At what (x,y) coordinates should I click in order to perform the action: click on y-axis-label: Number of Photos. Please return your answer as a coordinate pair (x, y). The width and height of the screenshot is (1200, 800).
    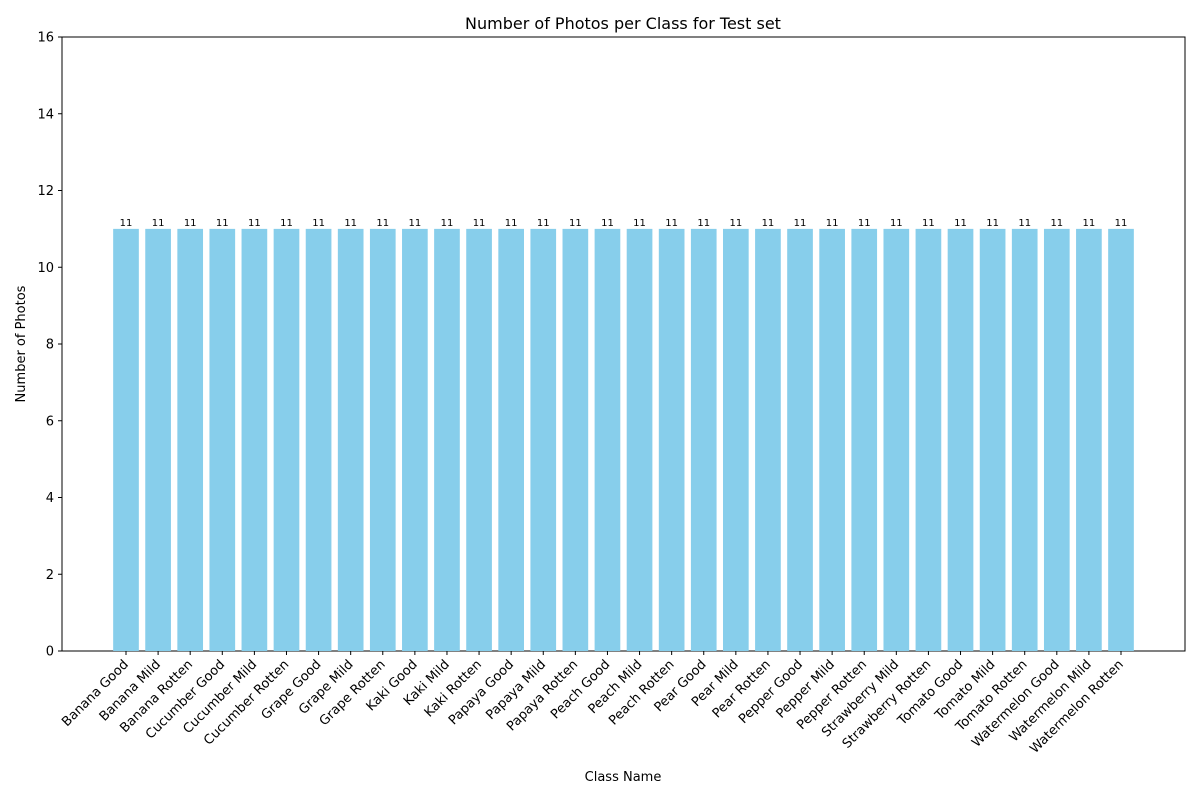
    Looking at the image, I should click on (21, 343).